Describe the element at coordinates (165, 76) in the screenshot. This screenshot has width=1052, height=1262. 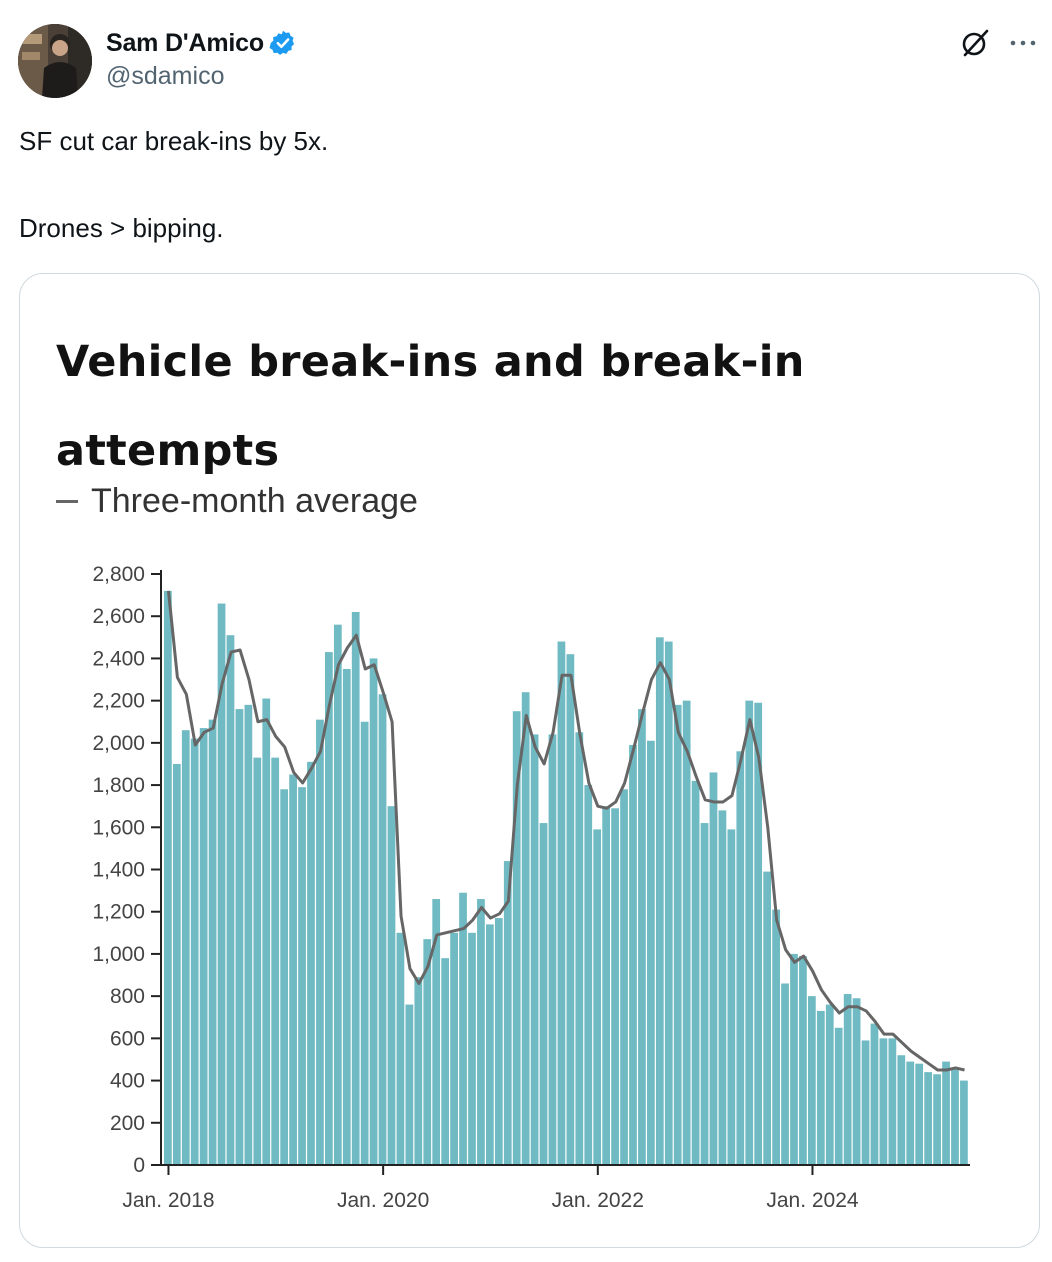
I see `author-handle: @sdamico` at that location.